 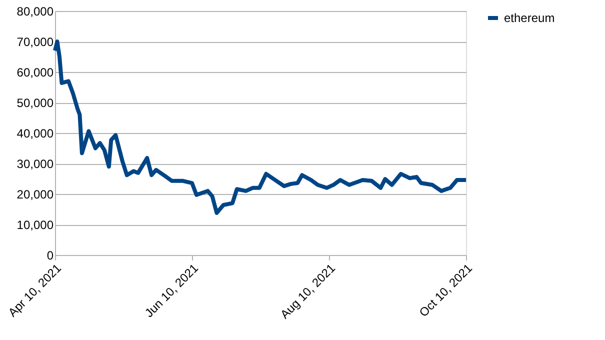 I want to click on y-tick-label: 50,000, so click(x=35, y=103).